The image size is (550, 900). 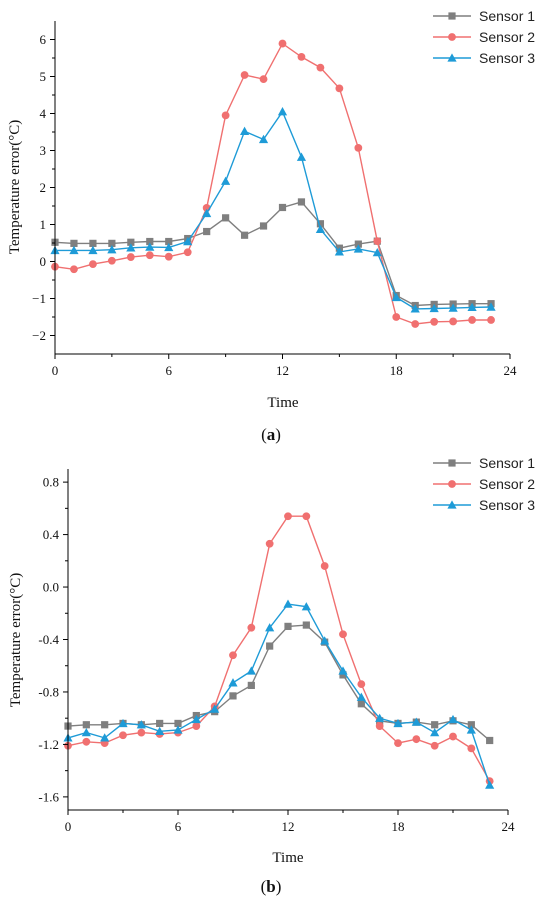 What do you see at coordinates (48, 639) in the screenshot?
I see `chart-b-y-tick-label: -0.4` at bounding box center [48, 639].